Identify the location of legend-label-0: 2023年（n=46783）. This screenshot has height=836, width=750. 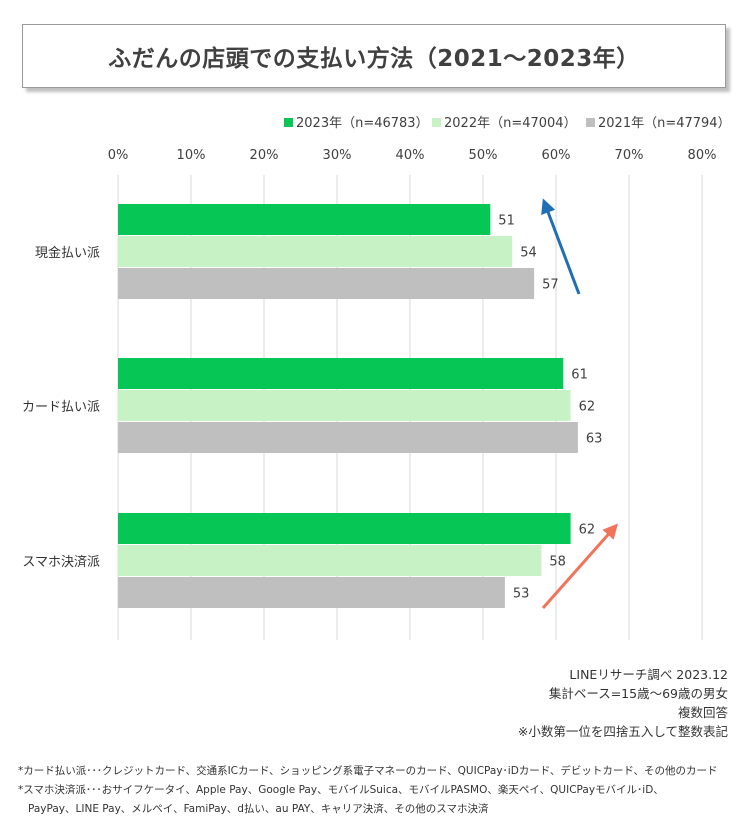
(362, 123).